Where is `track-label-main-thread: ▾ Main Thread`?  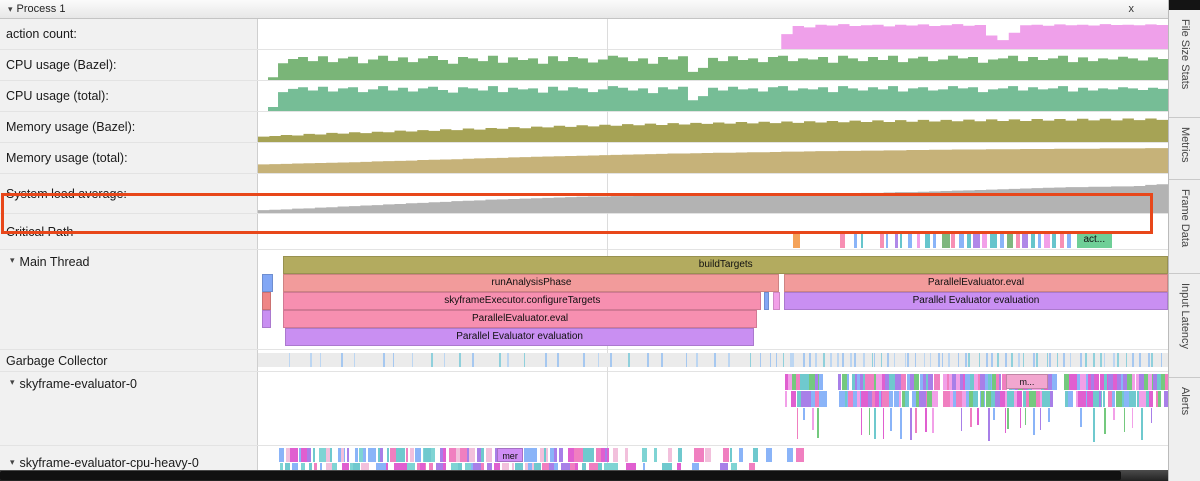 track-label-main-thread: ▾ Main Thread is located at coordinates (129, 299).